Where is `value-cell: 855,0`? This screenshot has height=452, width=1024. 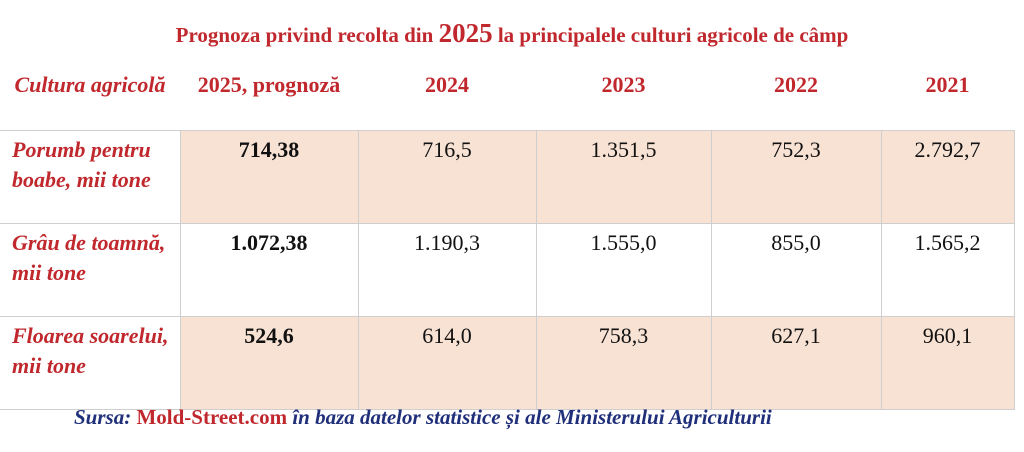 value-cell: 855,0 is located at coordinates (796, 270).